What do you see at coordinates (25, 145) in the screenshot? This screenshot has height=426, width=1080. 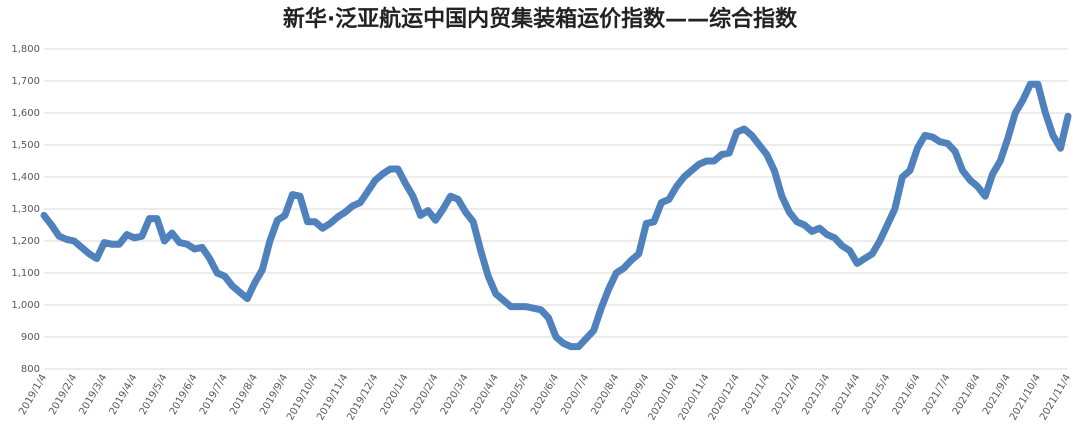 I see `y-tick-label: 1,500` at bounding box center [25, 145].